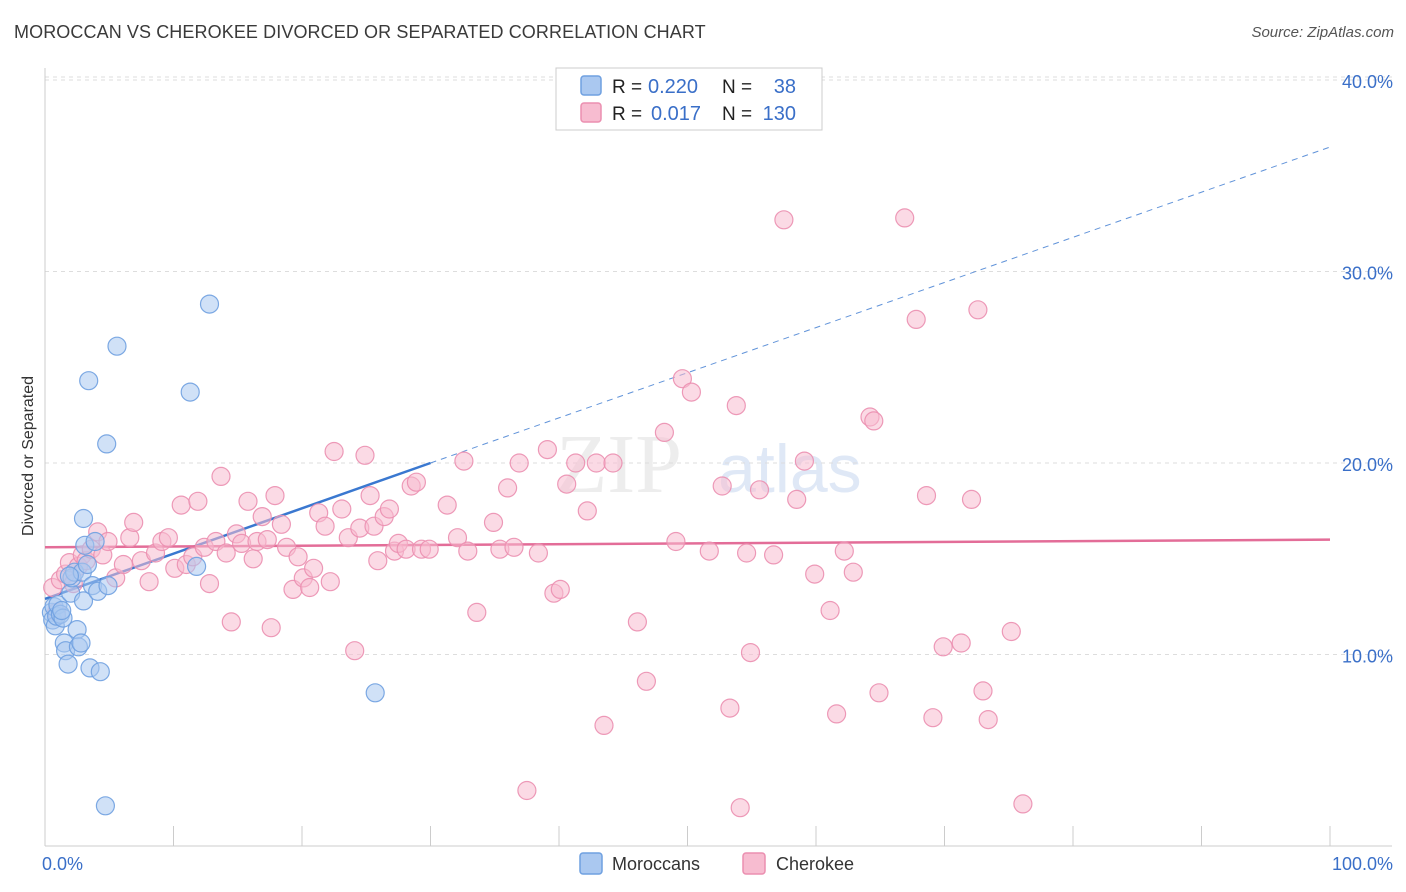 Image resolution: width=1406 pixels, height=892 pixels. Describe the element at coordinates (779, 114) in the screenshot. I see `stats-n-value-cherokee: 130` at that location.